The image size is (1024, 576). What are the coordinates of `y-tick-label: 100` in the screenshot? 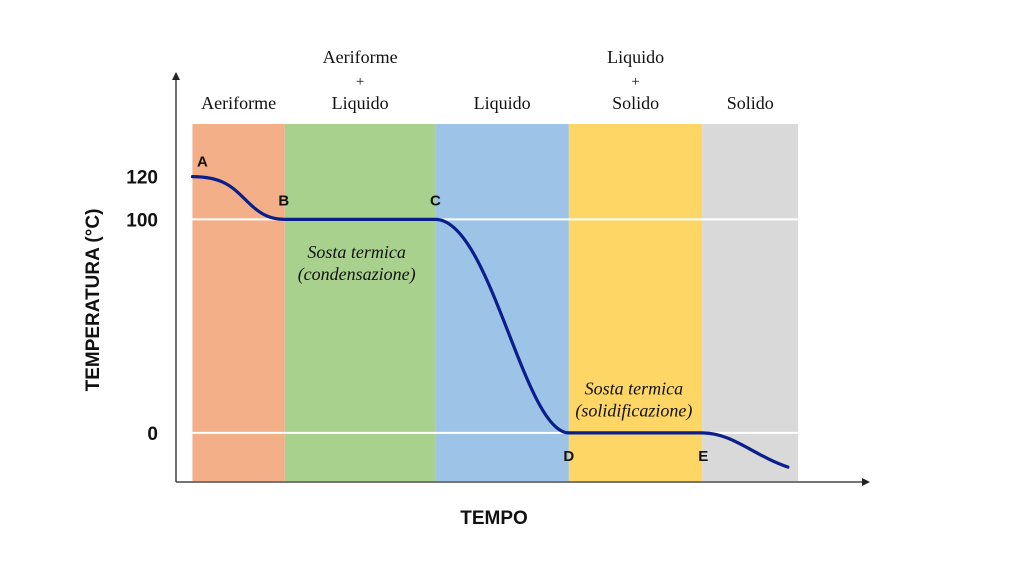 It's located at (142, 220).